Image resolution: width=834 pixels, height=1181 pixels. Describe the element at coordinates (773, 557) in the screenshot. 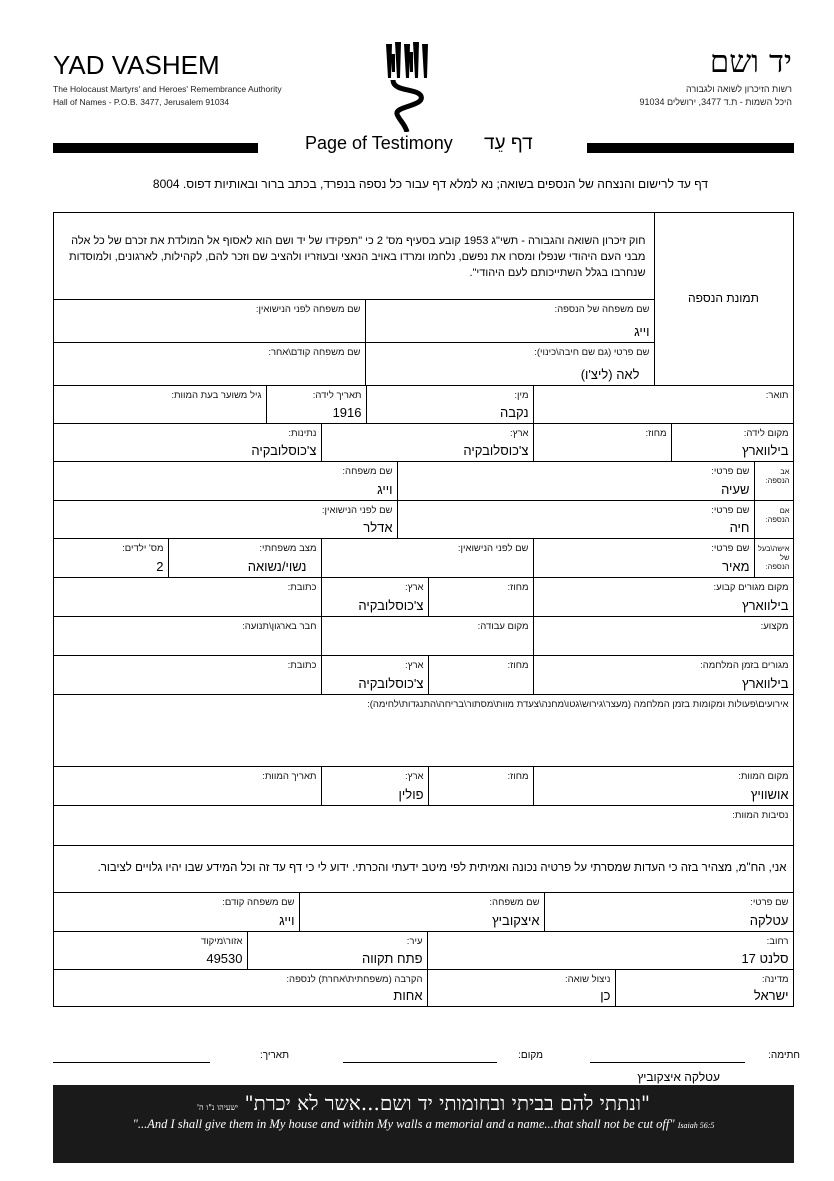

I see `spouse-row-label: אישה\בעל של הנספה:` at that location.